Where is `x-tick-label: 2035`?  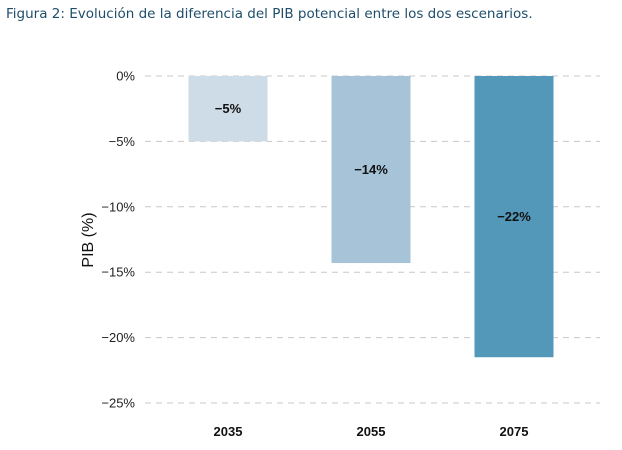 x-tick-label: 2035 is located at coordinates (228, 431).